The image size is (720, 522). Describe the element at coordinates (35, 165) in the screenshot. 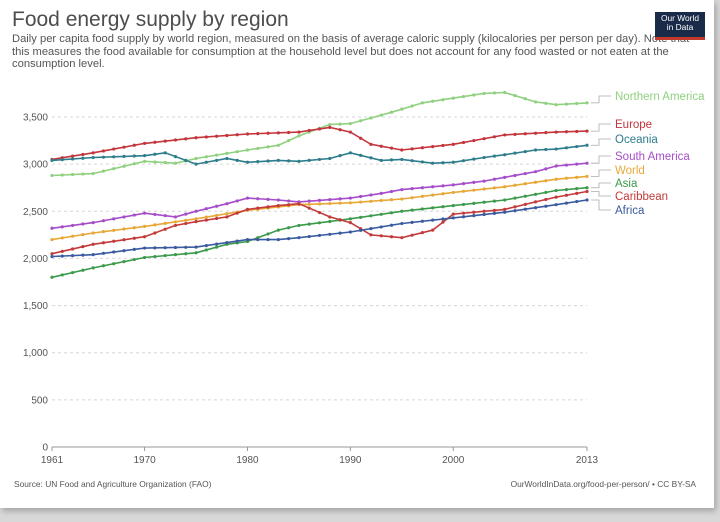

I see `y-tick-label: 3,000` at that location.